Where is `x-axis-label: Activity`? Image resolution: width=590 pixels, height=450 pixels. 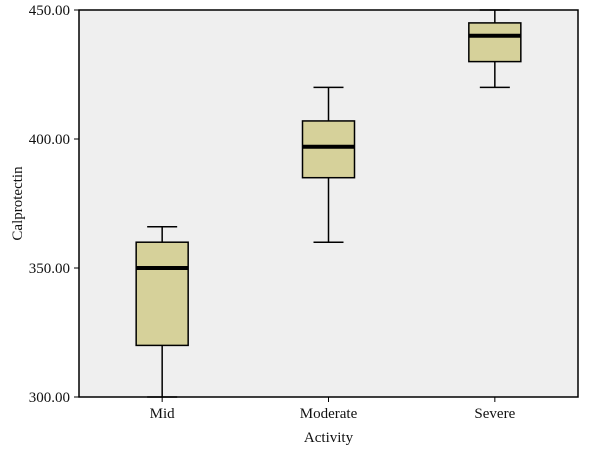 x-axis-label: Activity is located at coordinates (329, 438).